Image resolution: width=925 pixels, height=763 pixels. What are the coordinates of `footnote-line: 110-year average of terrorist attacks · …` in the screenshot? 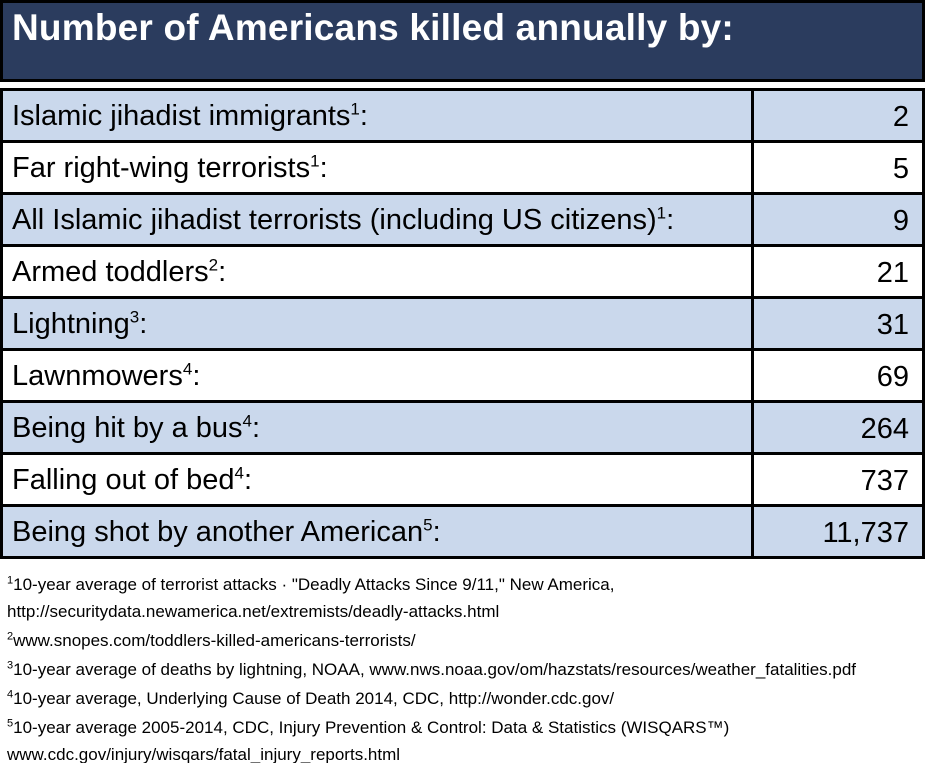 It's located at (311, 584).